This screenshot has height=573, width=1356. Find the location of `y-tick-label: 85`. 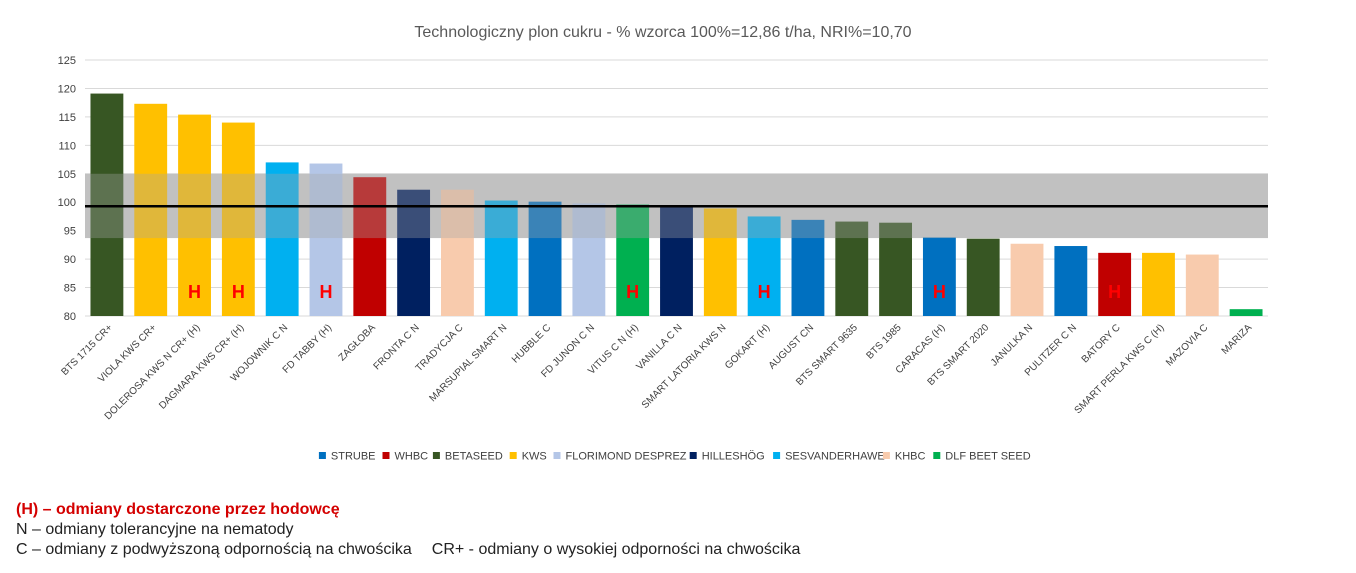

y-tick-label: 85 is located at coordinates (70, 289).